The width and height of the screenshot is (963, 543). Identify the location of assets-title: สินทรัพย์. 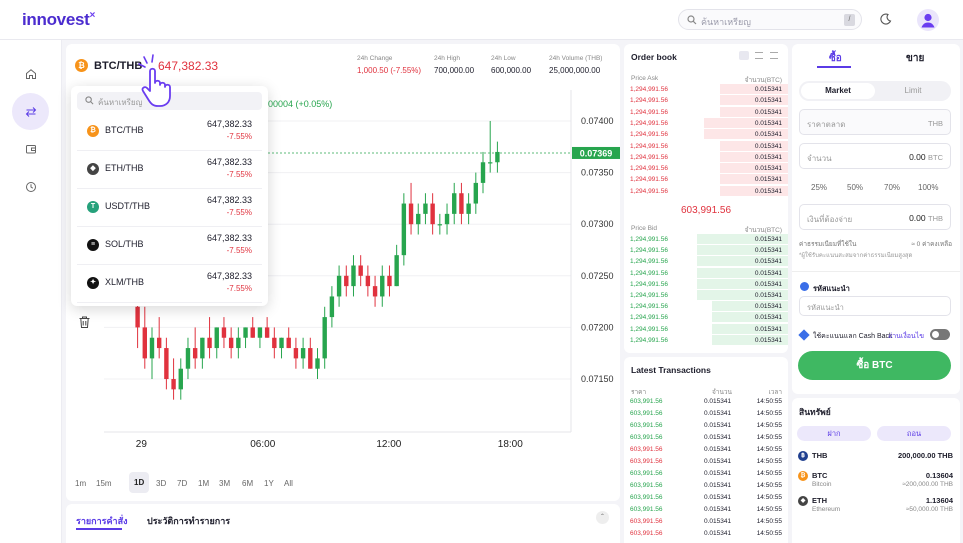
(815, 412).